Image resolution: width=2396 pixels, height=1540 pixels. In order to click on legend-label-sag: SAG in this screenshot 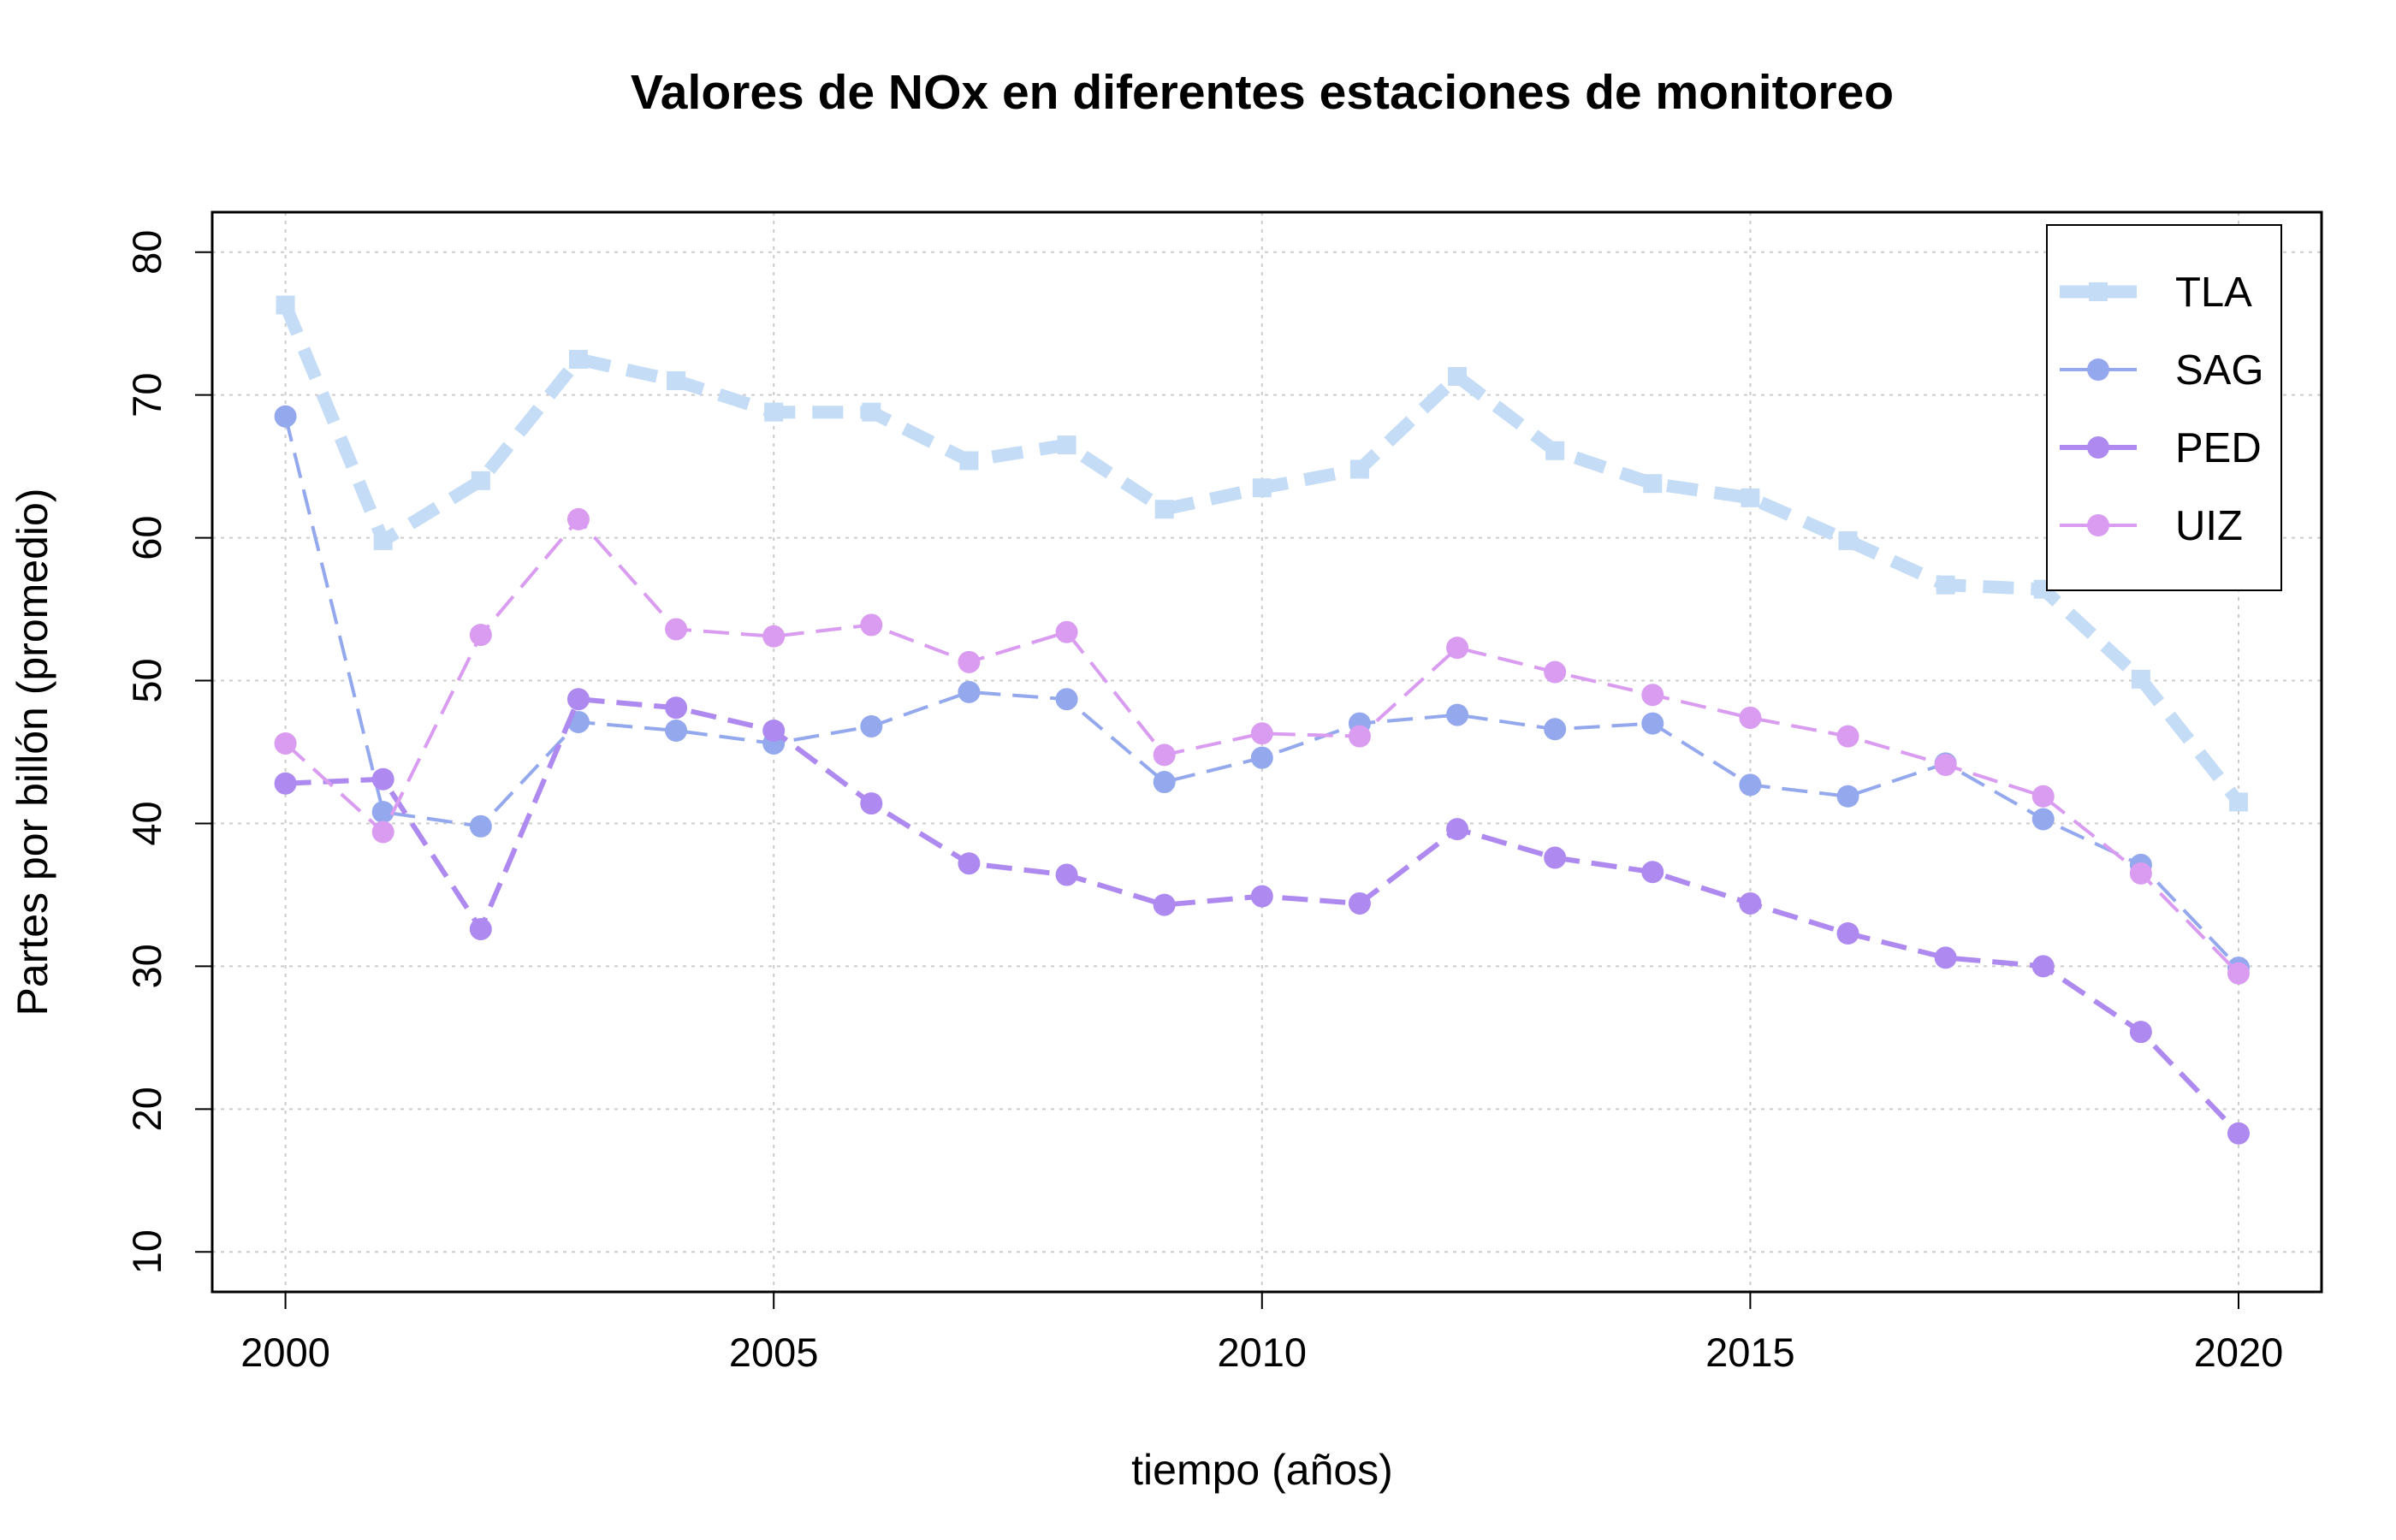, I will do `click(2219, 370)`.